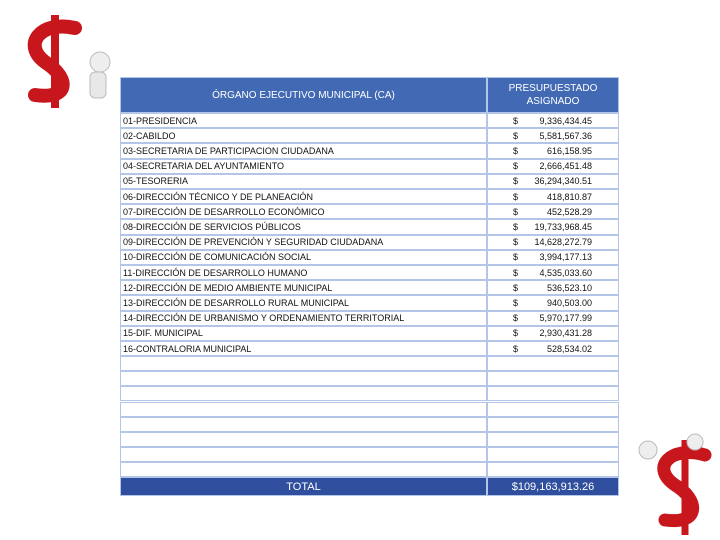 This screenshot has width=720, height=540. Describe the element at coordinates (303, 166) in the screenshot. I see `row-name: 04-SECRETARIA DEL AYUNTAMIENTO` at that location.